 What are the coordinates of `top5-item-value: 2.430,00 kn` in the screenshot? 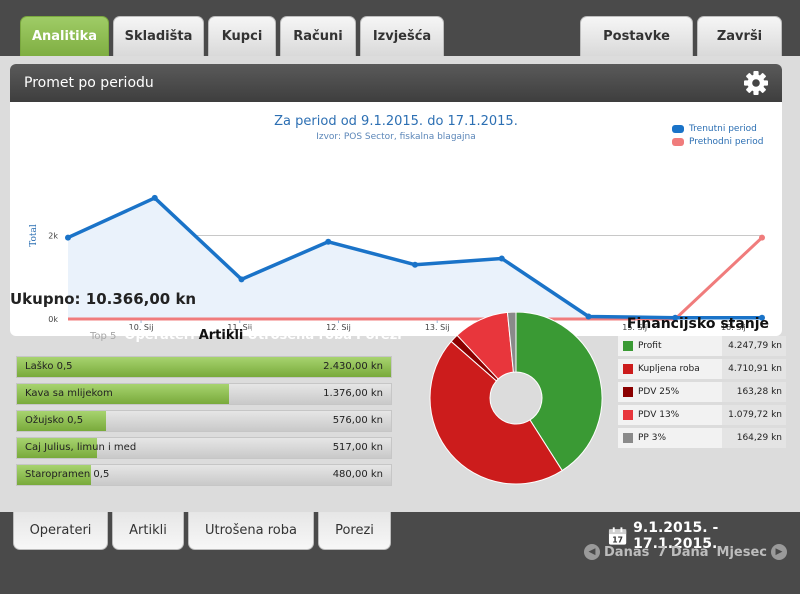 It's located at (353, 366).